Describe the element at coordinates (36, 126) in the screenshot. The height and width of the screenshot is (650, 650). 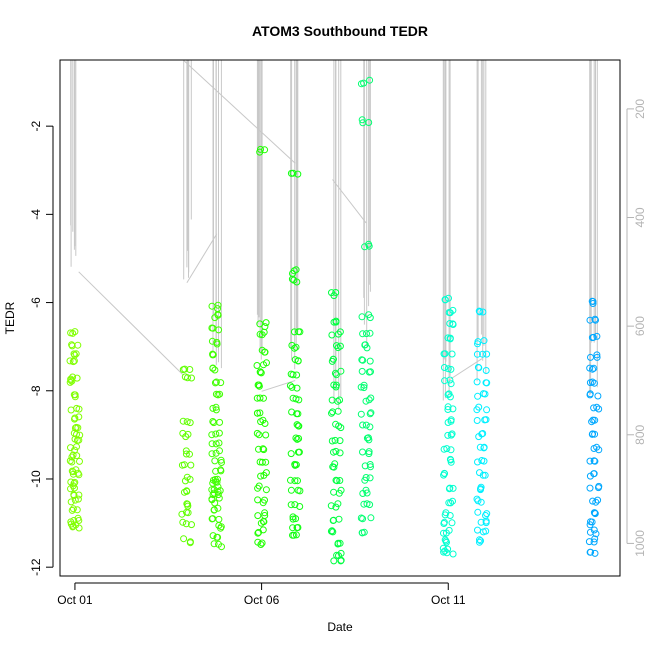
I see `y-tick-label: -2` at that location.